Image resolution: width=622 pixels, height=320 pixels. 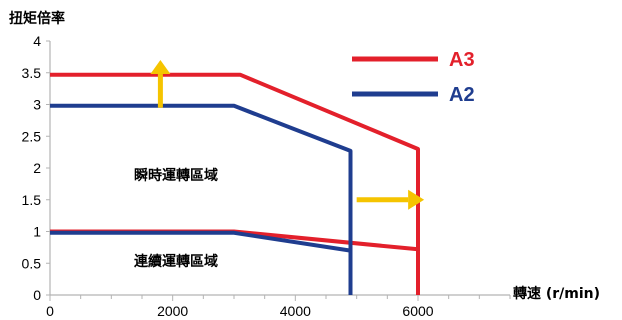 I want to click on continuous-region-label: 連續運轉區域, so click(x=176, y=261).